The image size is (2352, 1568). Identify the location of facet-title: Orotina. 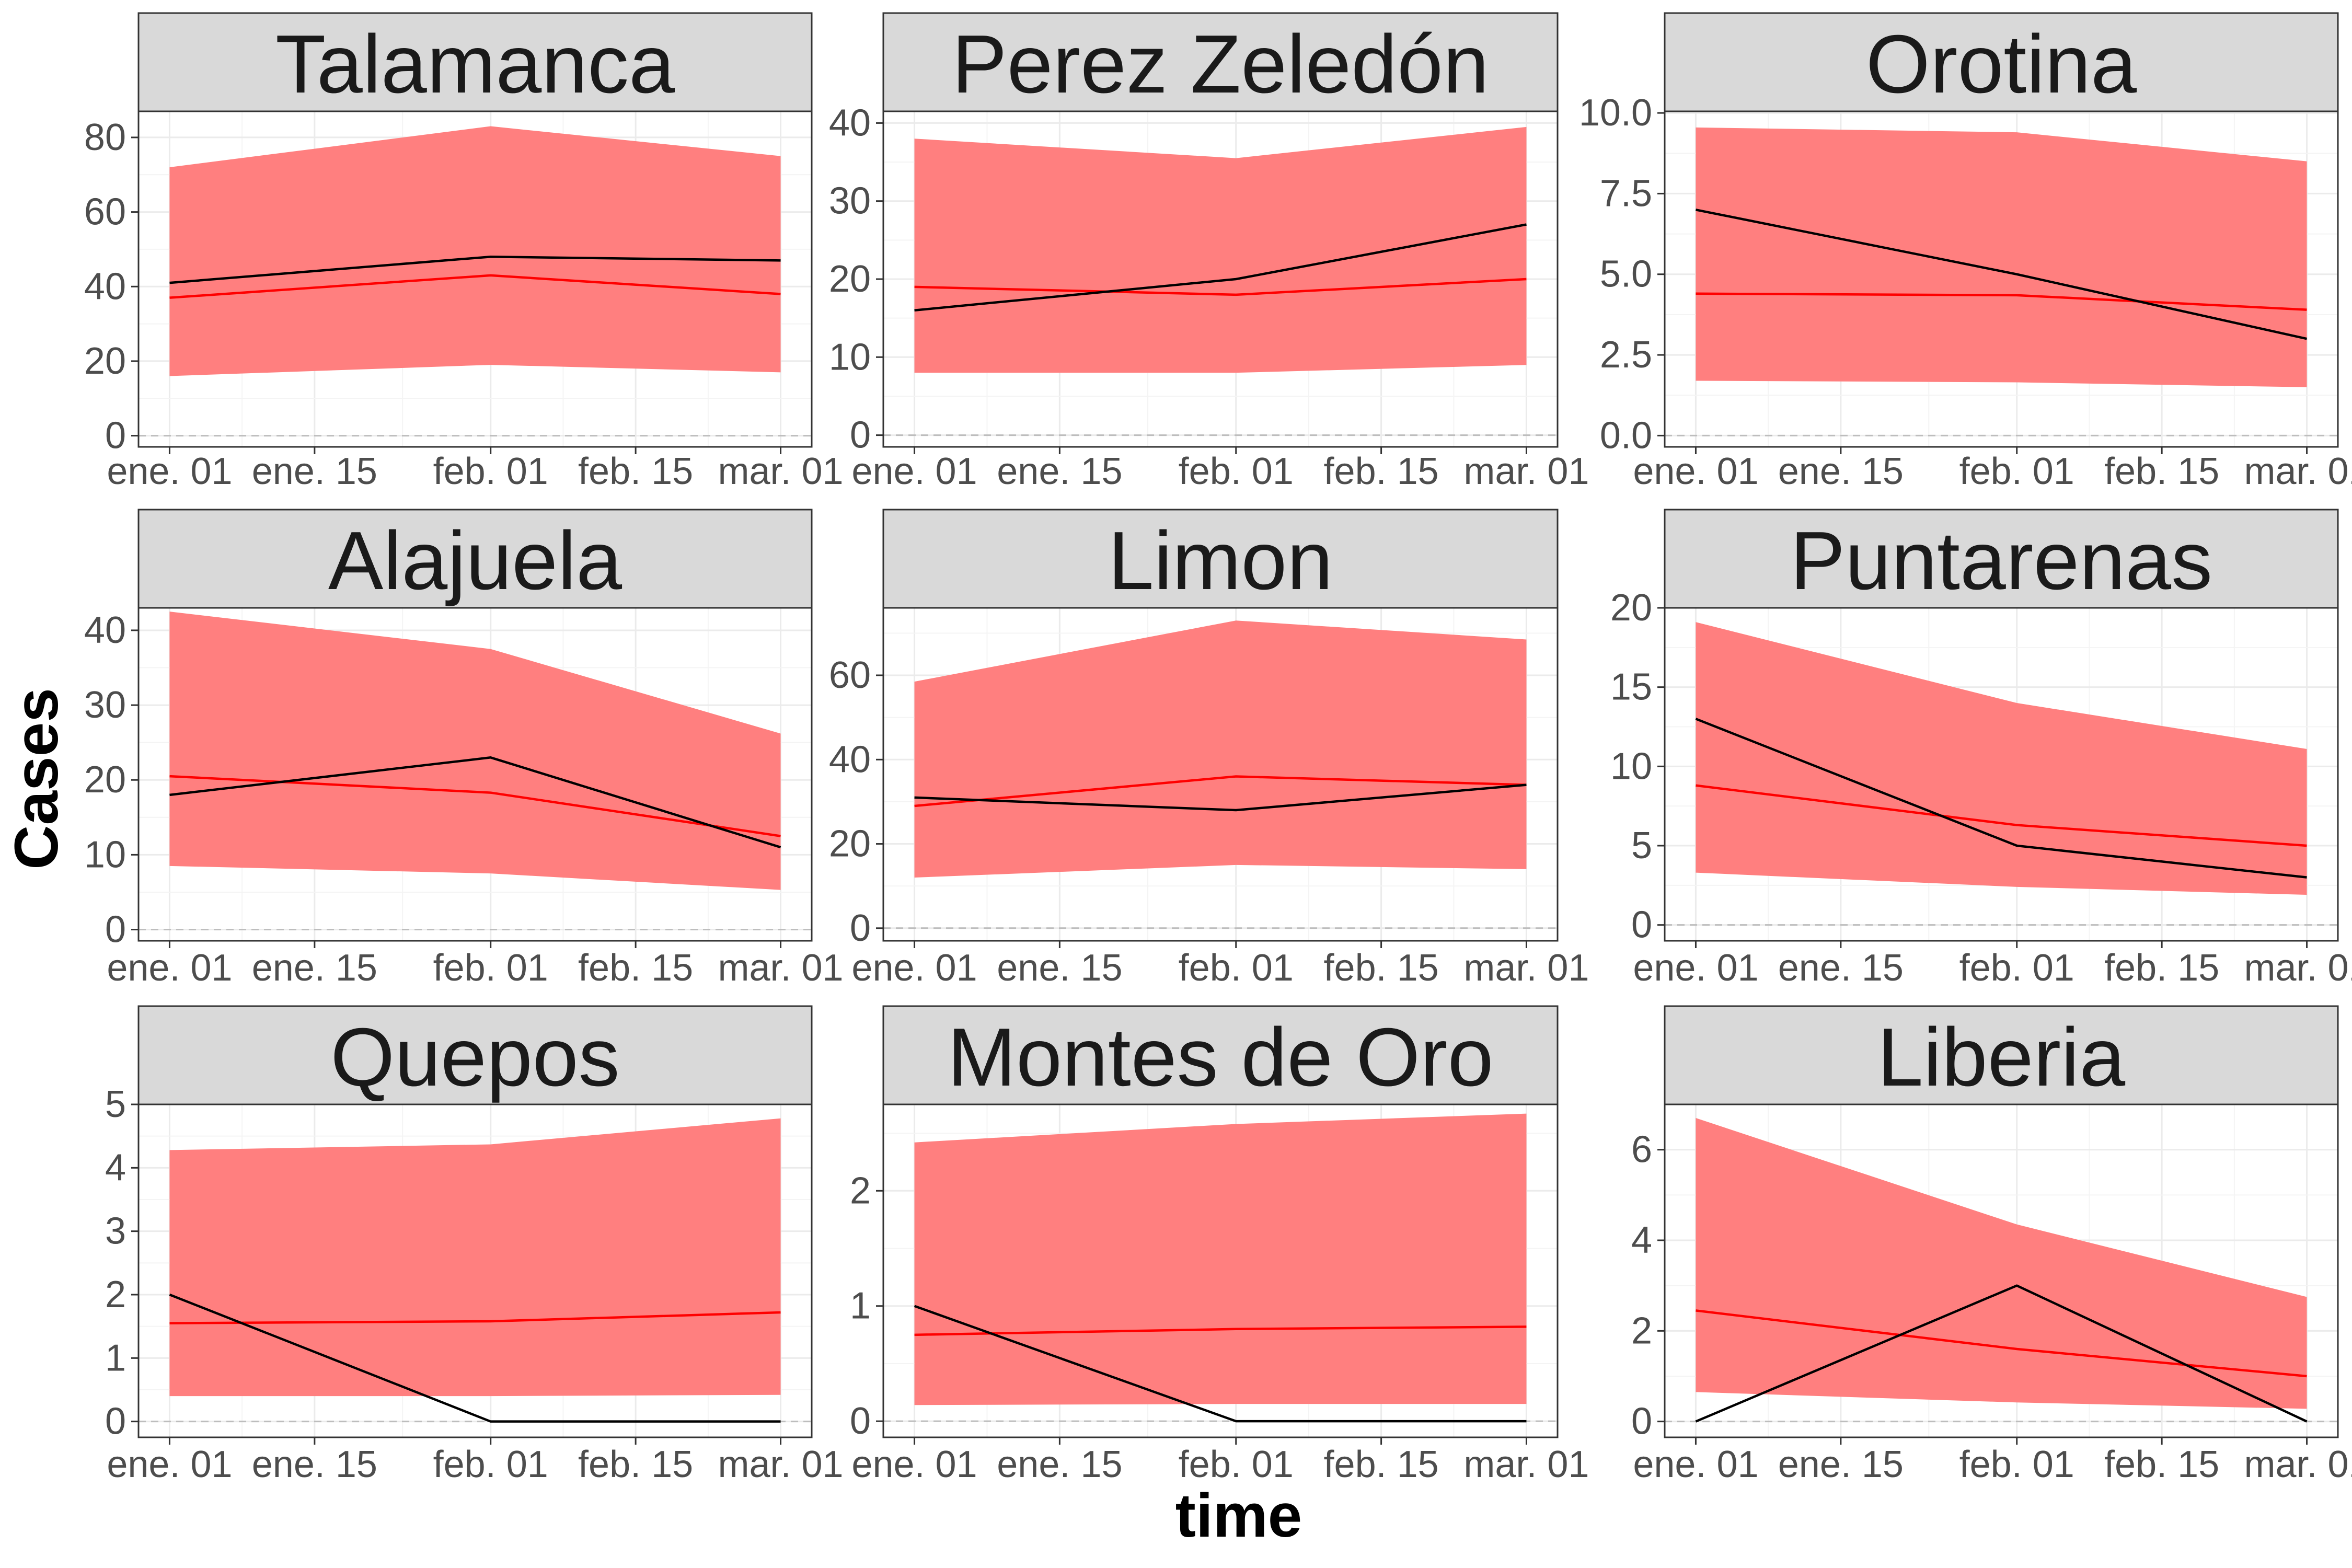
(2001, 64).